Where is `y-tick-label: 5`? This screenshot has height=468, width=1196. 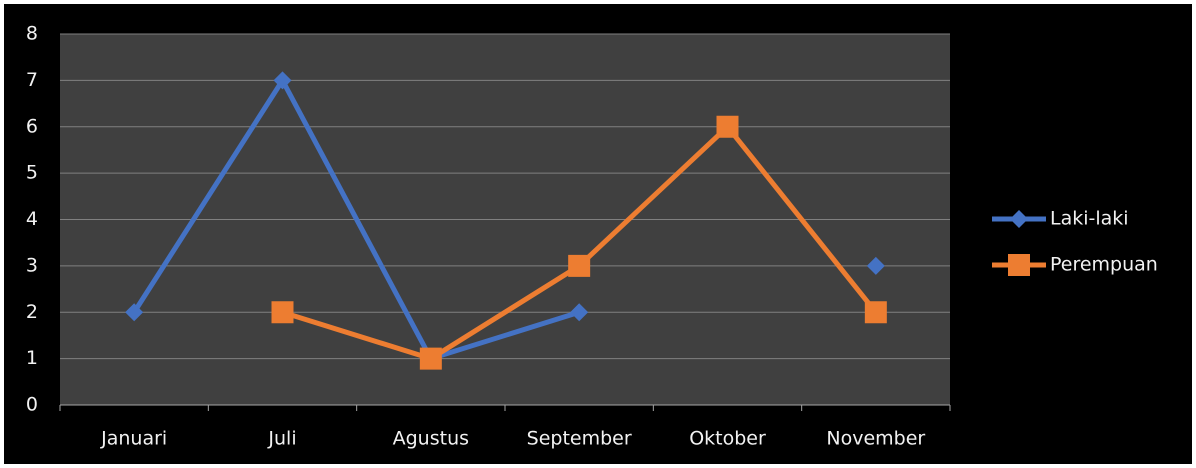
y-tick-label: 5 is located at coordinates (32, 173).